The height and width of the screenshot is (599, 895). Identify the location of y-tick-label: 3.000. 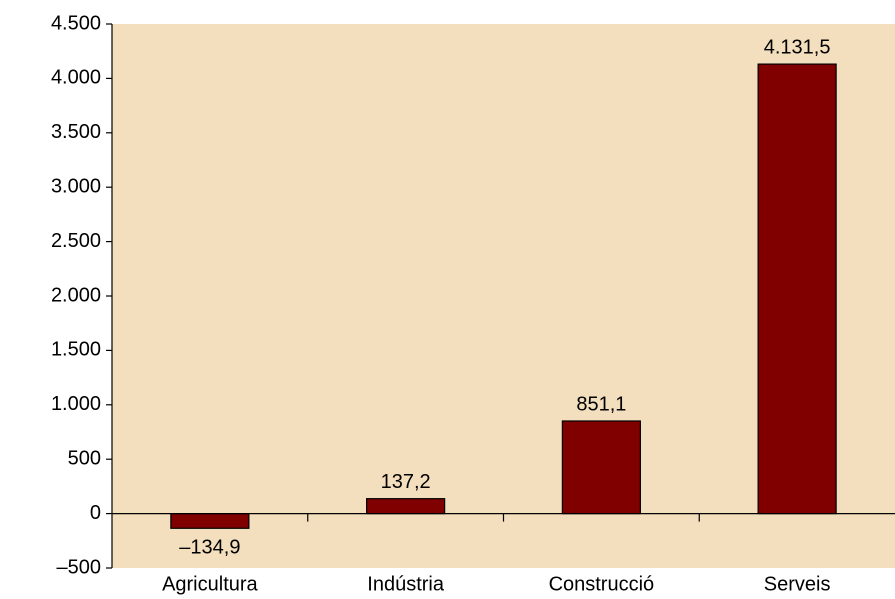
(76, 186).